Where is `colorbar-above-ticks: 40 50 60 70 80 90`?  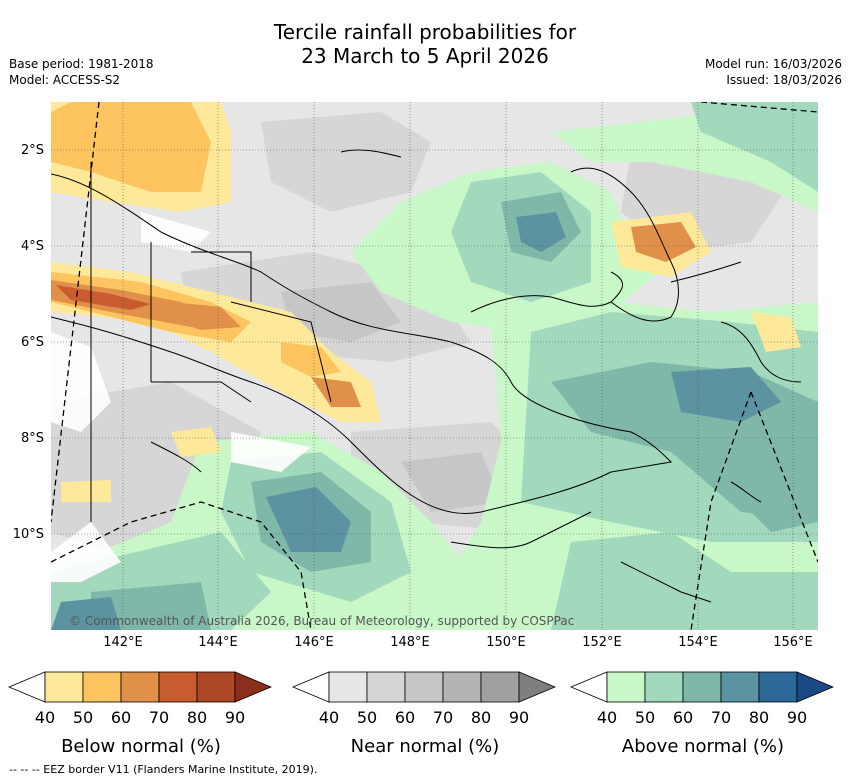 colorbar-above-ticks: 40 50 60 70 80 90 is located at coordinates (703, 719).